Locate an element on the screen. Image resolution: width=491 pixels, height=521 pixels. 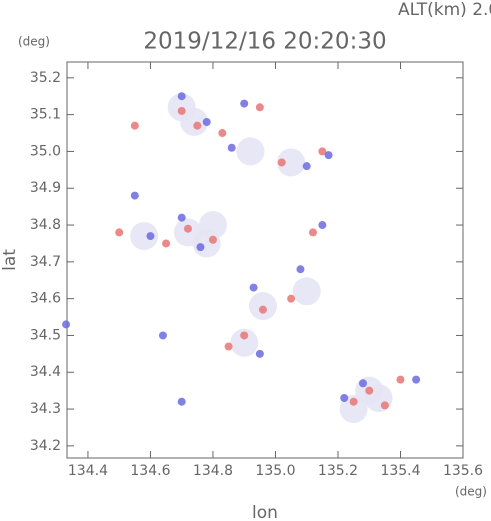
x-tick-label: 134.8 is located at coordinates (213, 471).